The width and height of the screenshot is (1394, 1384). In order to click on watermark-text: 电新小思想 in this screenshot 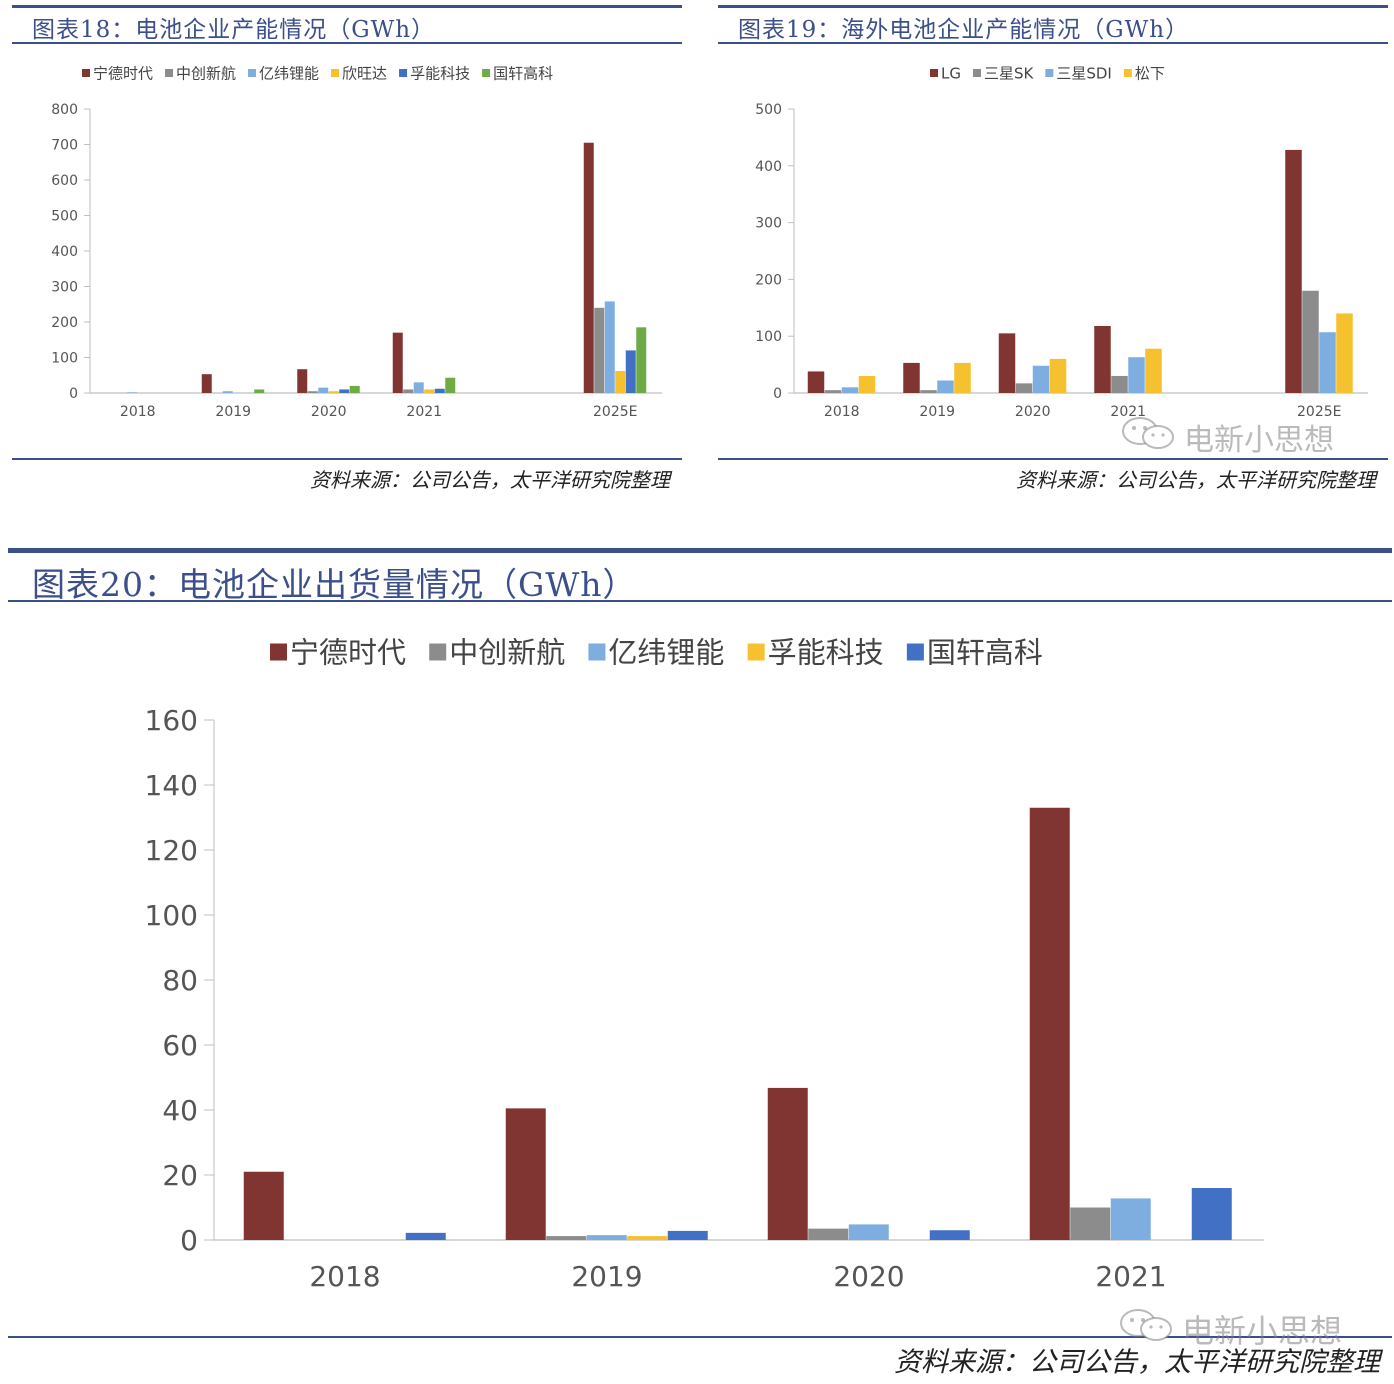, I will do `click(1262, 1331)`.